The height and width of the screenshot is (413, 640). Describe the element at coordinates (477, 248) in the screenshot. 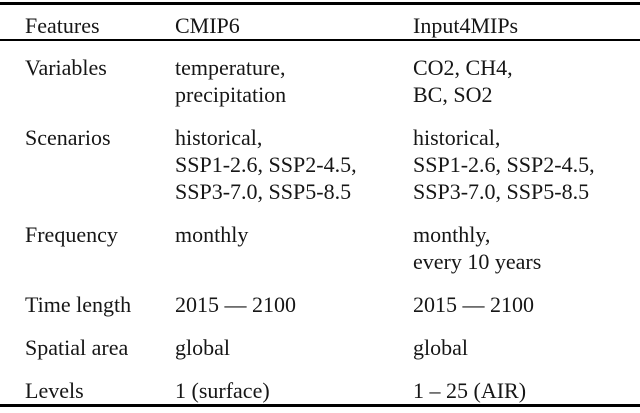

I see `input4mips-value: monthly, every 10 years` at that location.